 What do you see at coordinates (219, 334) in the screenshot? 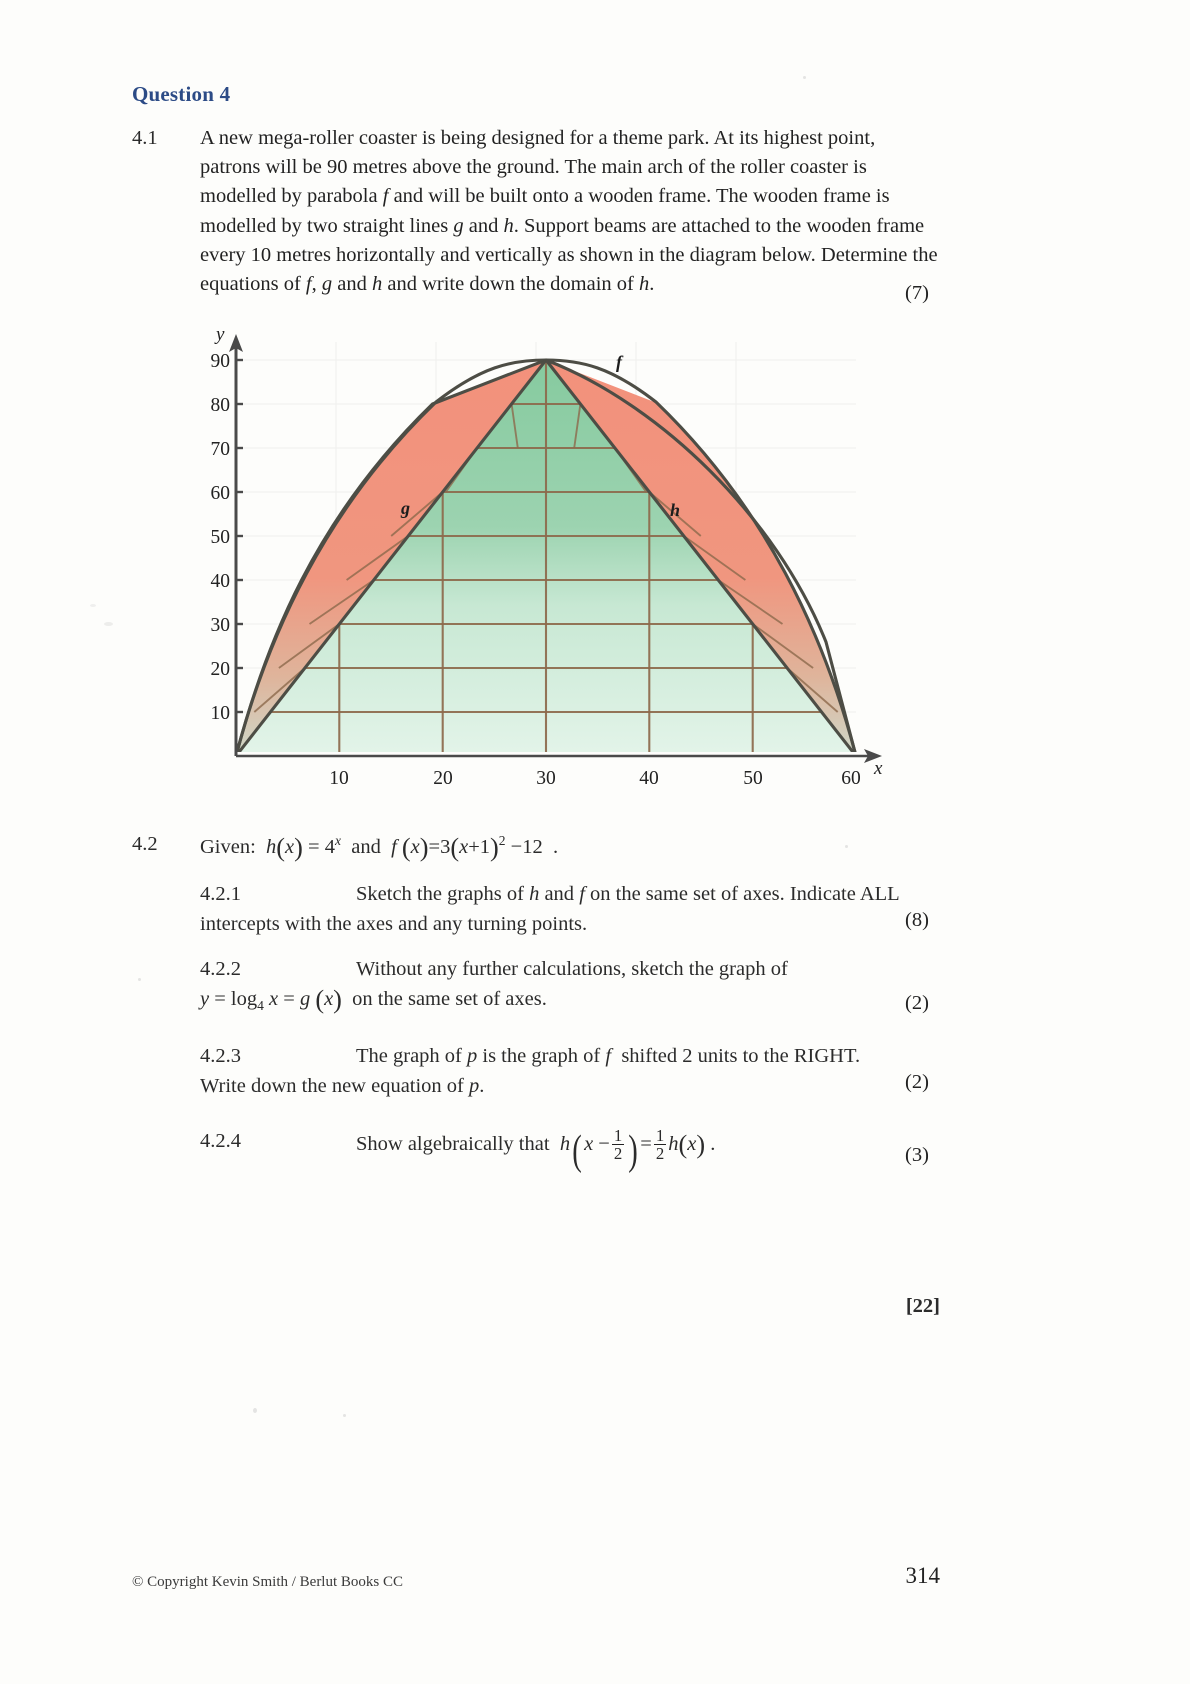
I see `y-axis-label: y` at bounding box center [219, 334].